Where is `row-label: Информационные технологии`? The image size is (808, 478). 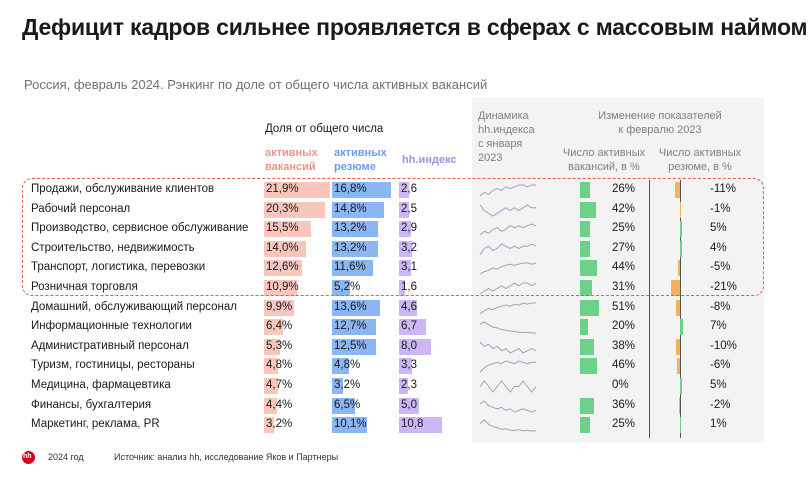
row-label: Информационные технологии is located at coordinates (111, 326).